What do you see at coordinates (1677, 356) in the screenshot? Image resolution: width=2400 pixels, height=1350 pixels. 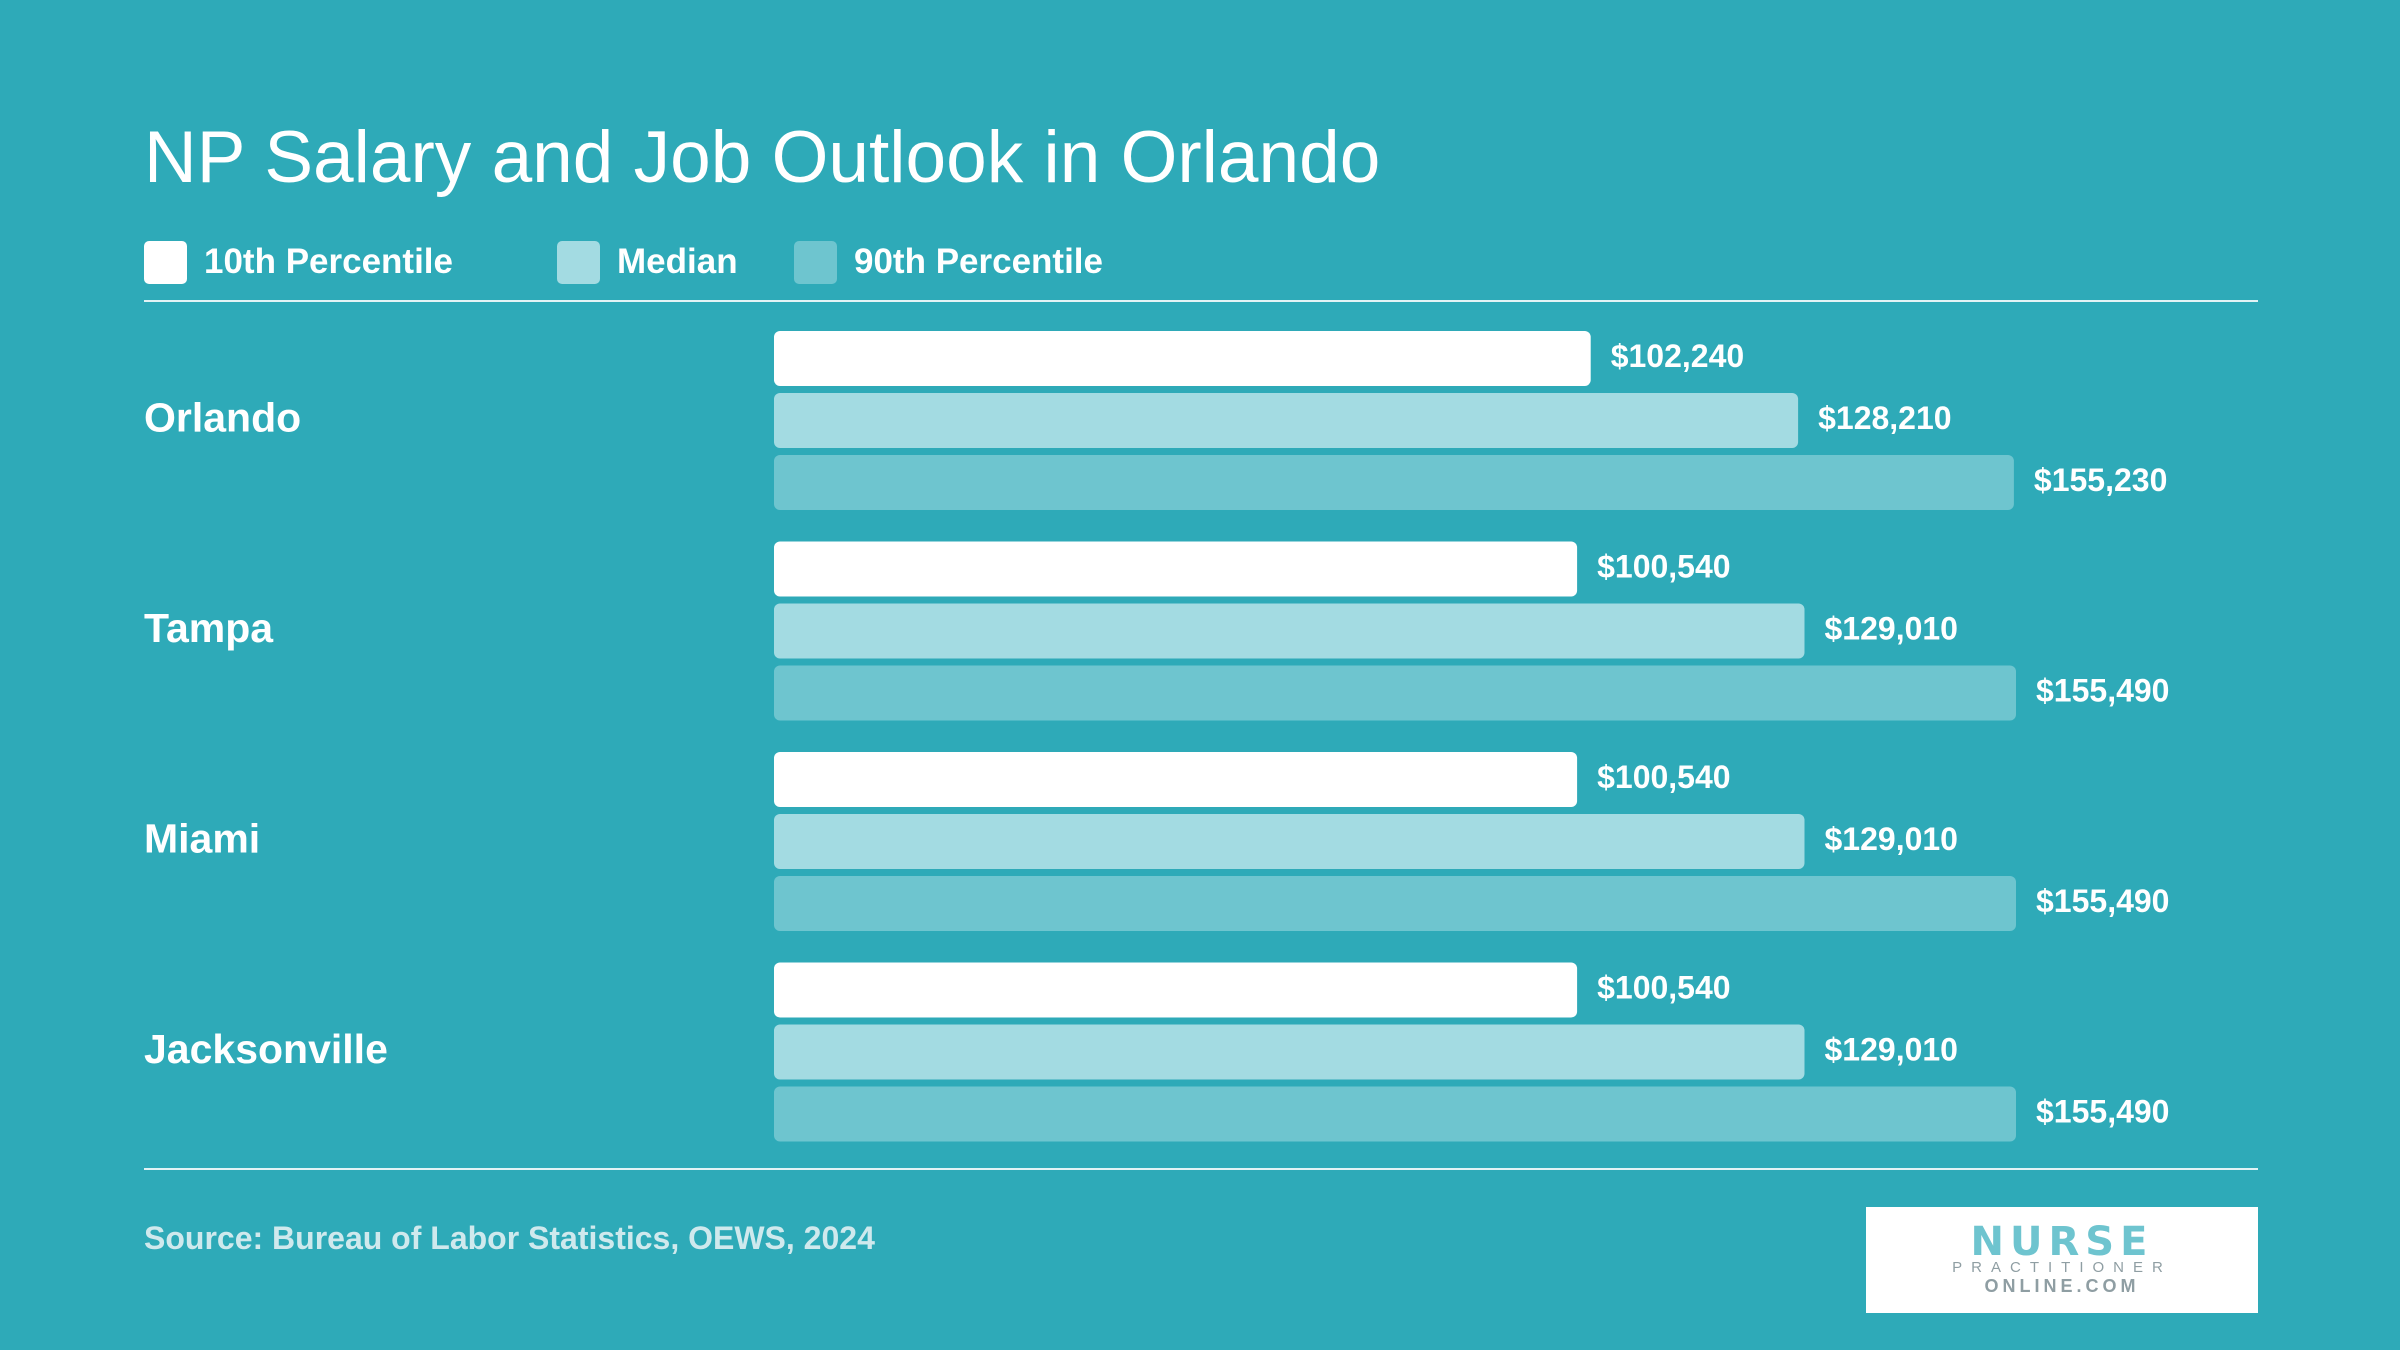 I see `value-label: $102,240` at bounding box center [1677, 356].